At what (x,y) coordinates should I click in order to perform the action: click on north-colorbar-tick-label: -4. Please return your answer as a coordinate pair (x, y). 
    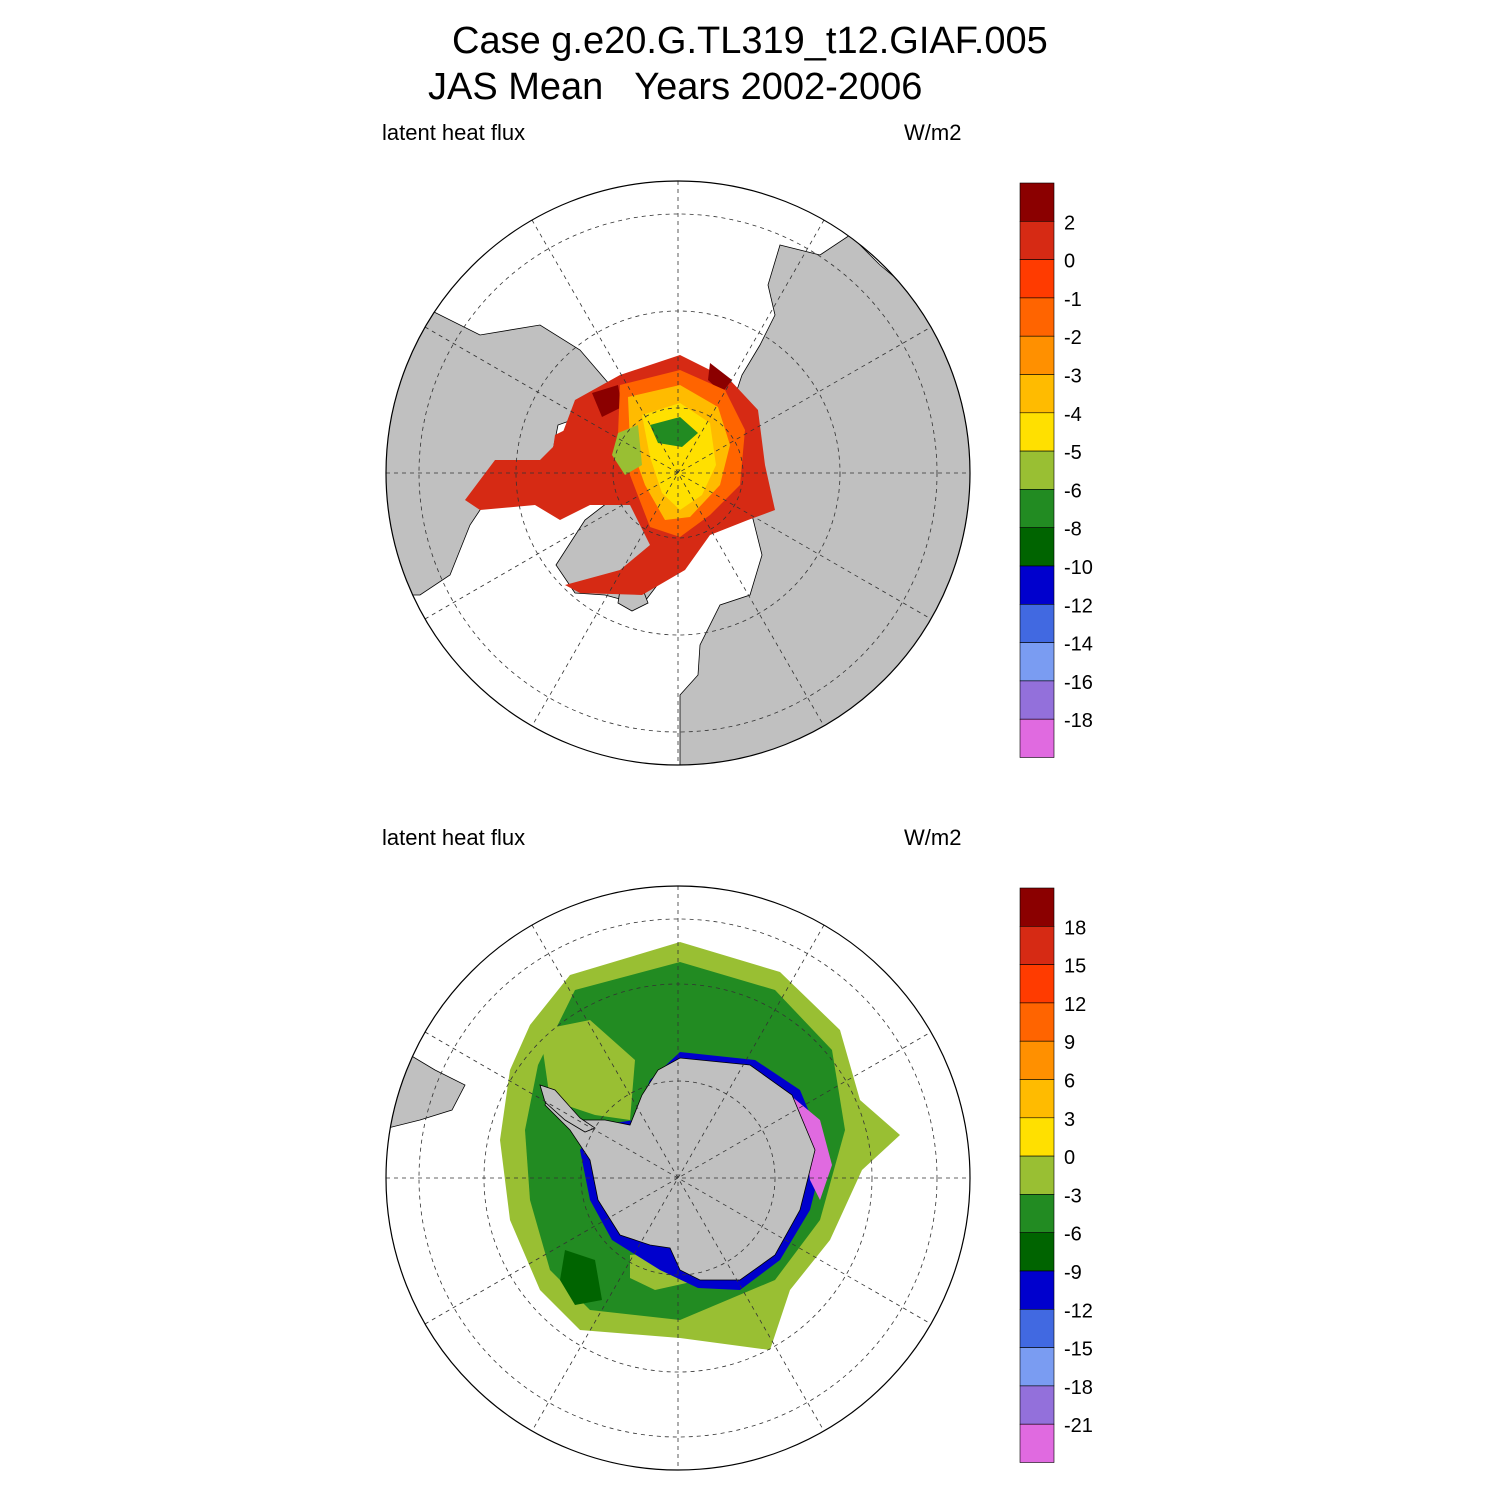
    Looking at the image, I should click on (1073, 415).